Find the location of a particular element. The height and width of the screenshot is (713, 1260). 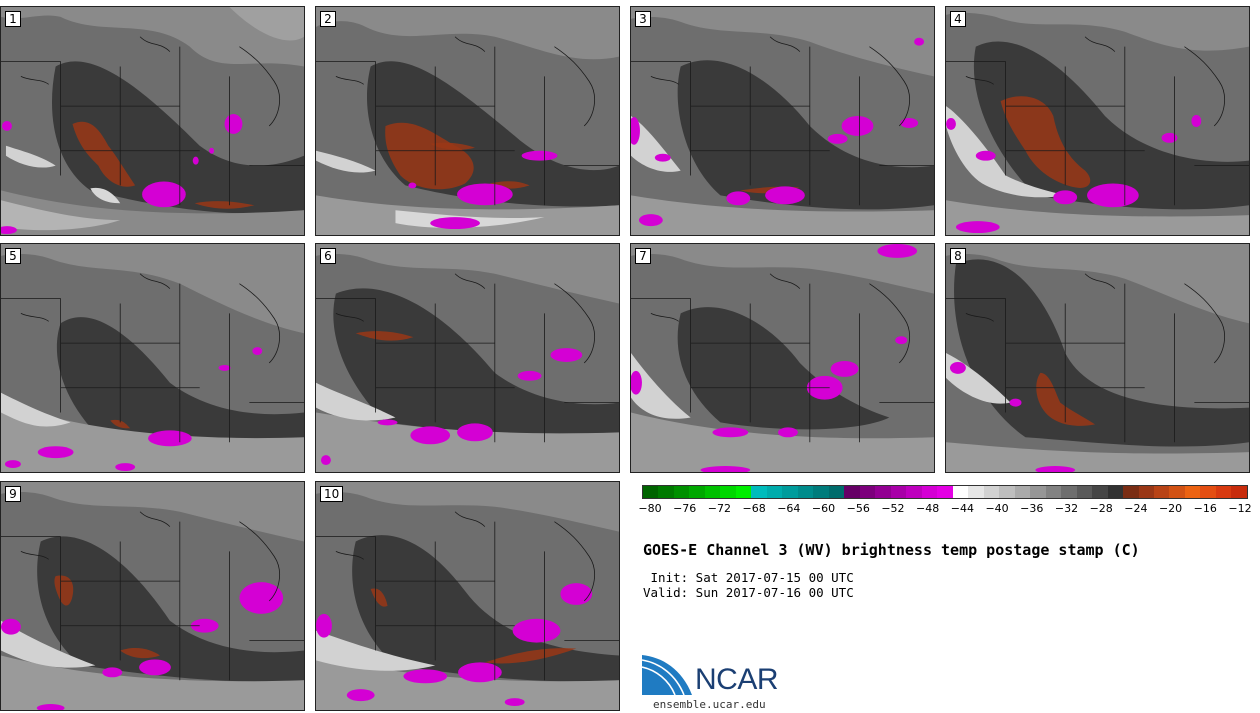

colorbar-tick-label: −48 is located at coordinates (928, 508).